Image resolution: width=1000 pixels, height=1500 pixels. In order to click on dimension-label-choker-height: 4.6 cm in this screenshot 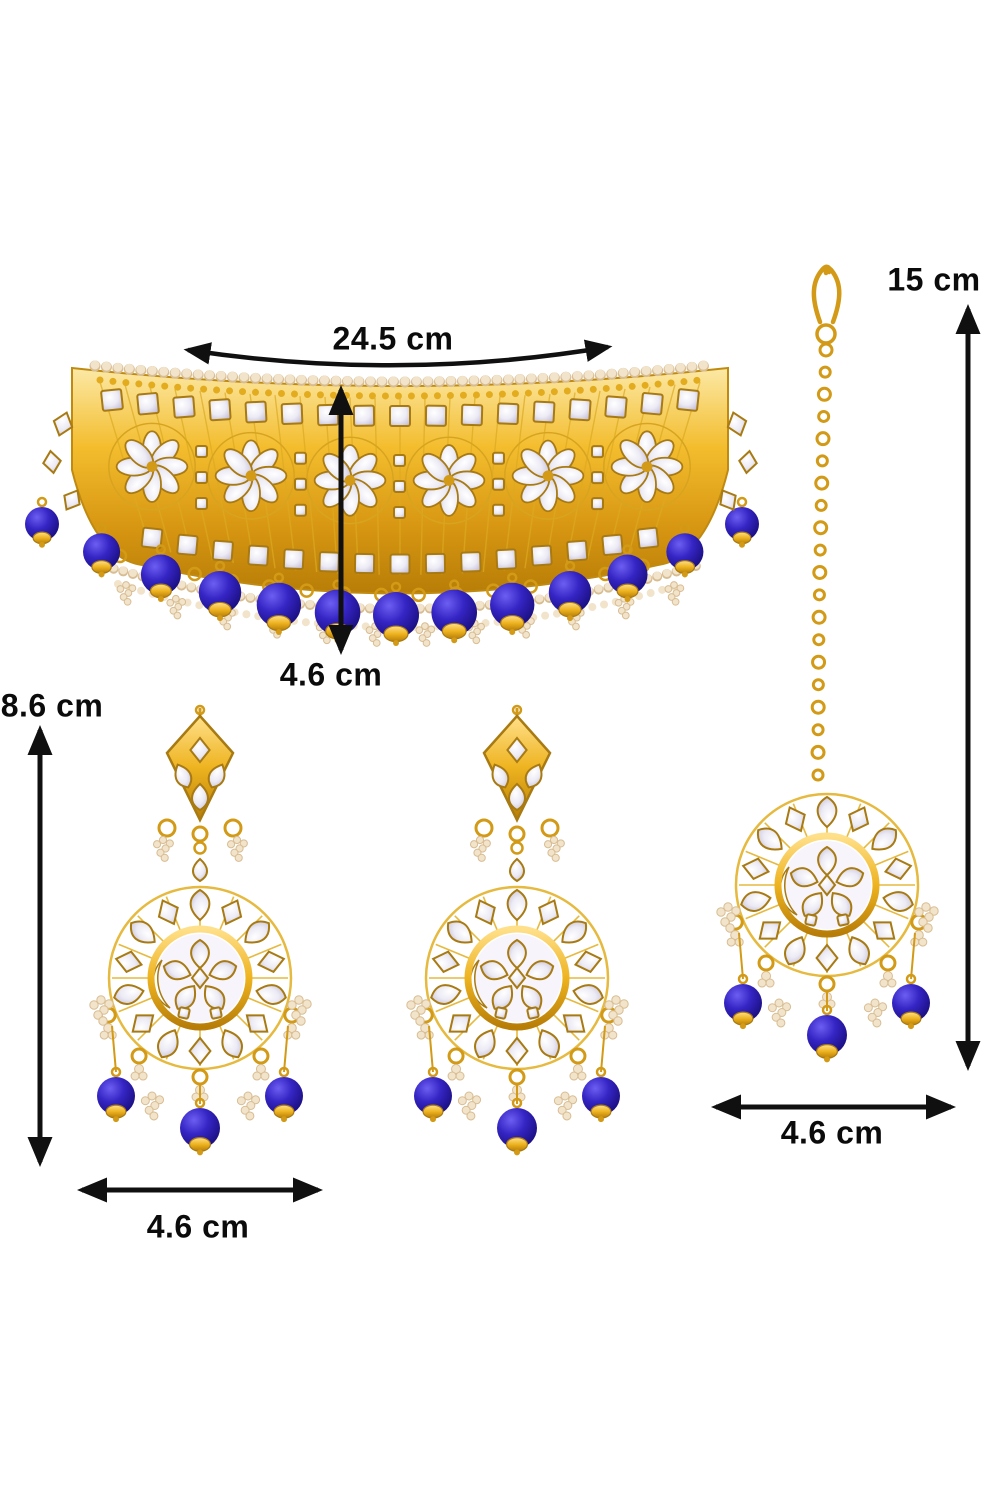, I will do `click(331, 674)`.